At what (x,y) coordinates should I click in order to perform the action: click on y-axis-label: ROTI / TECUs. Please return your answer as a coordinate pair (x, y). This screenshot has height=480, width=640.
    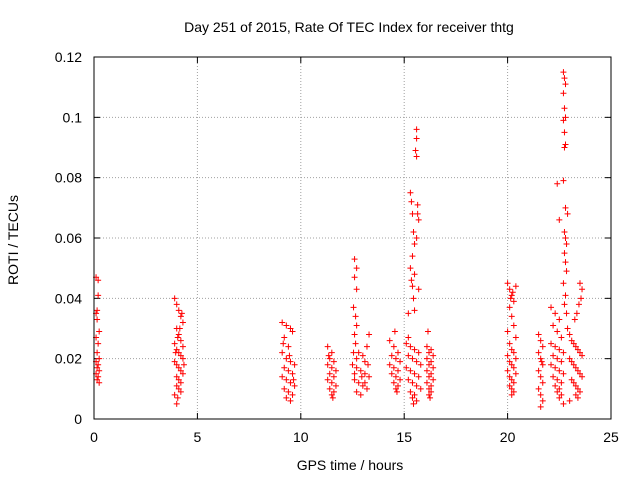
    Looking at the image, I should click on (13, 240).